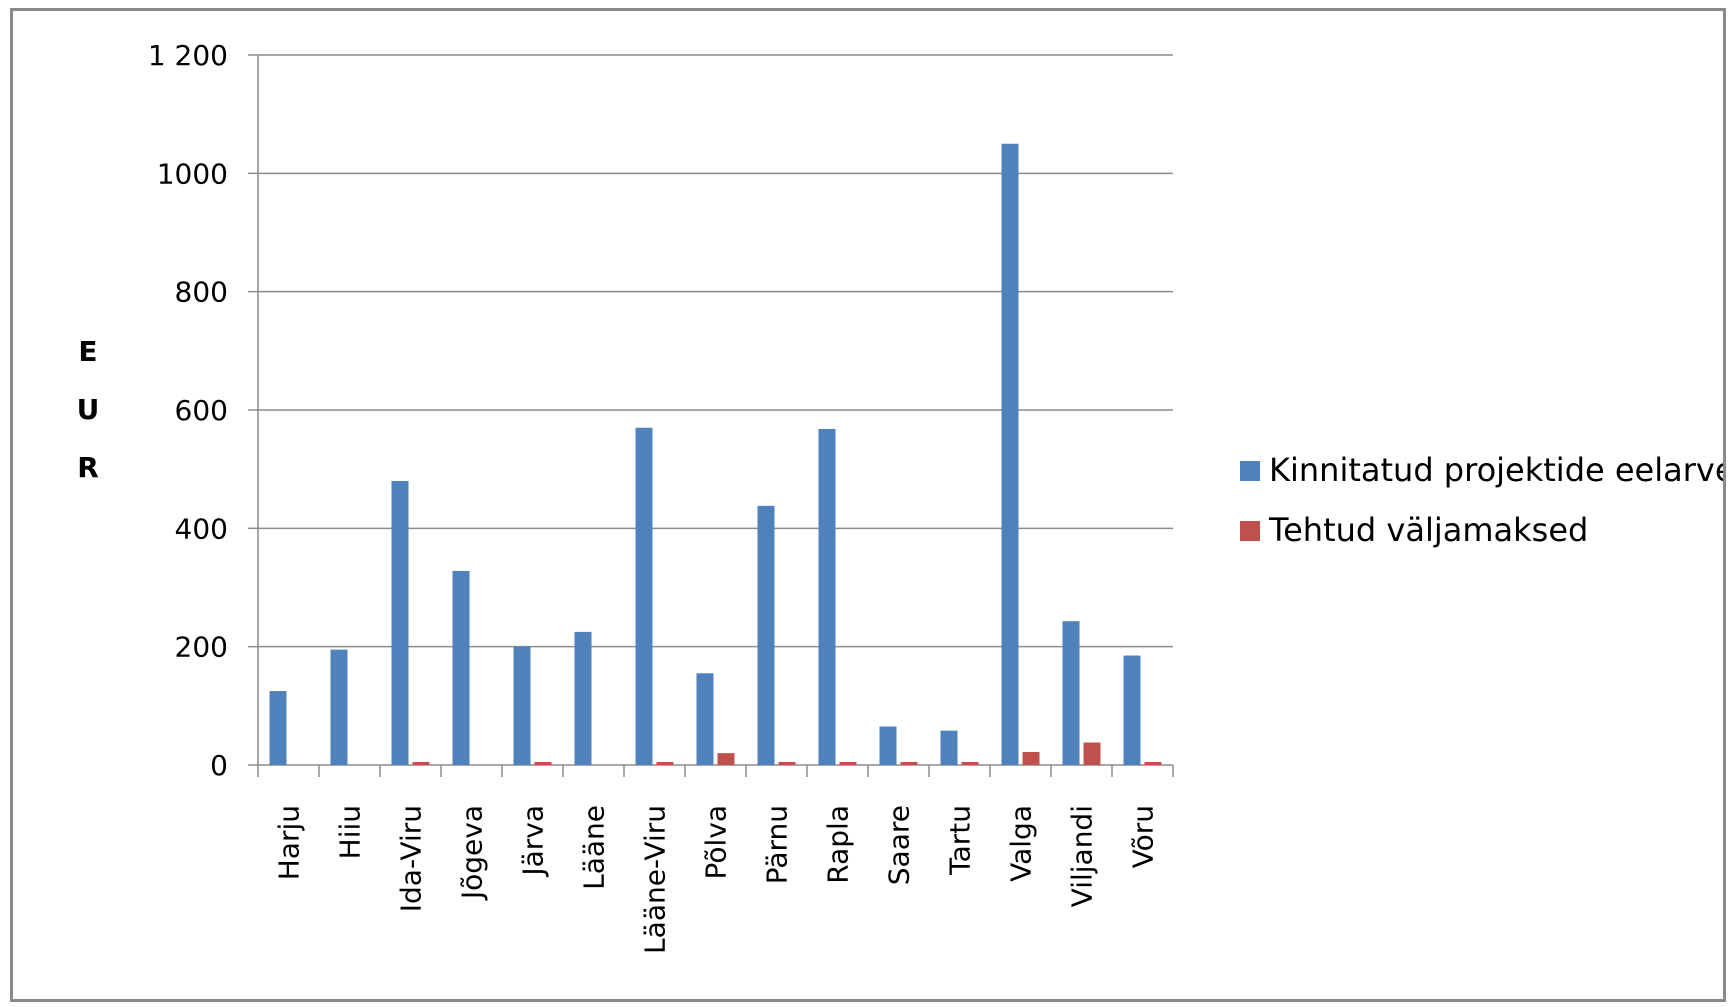 This screenshot has height=1007, width=1736. I want to click on x-tick-label: Lääne-Viru, so click(655, 879).